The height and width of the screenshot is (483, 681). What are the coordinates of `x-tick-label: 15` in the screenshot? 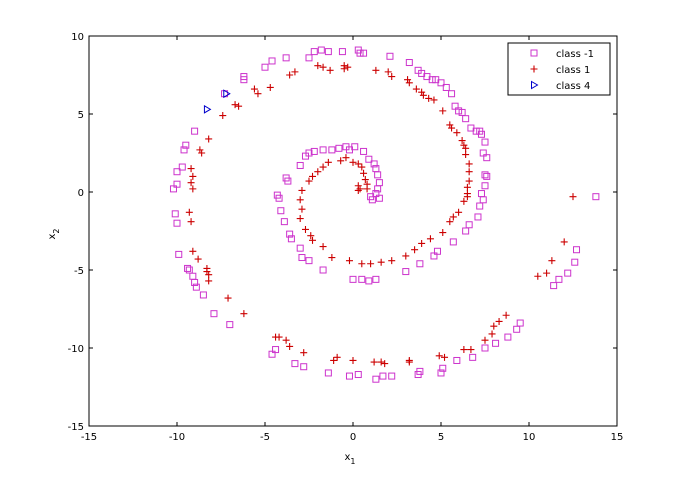 It's located at (617, 437).